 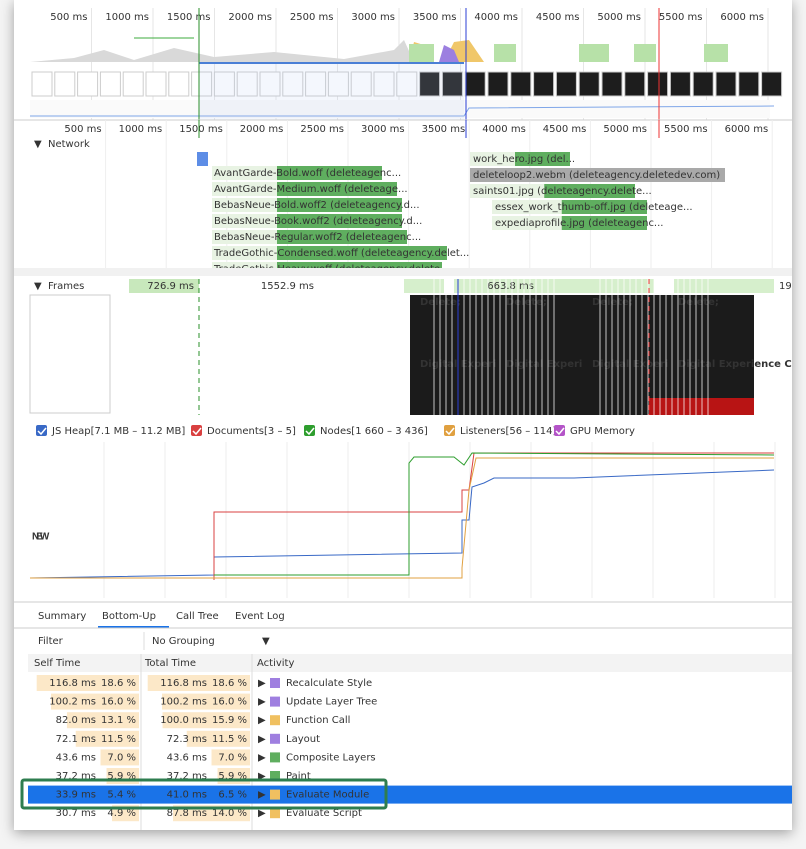 What do you see at coordinates (62, 616) in the screenshot?
I see `tab: Summary` at bounding box center [62, 616].